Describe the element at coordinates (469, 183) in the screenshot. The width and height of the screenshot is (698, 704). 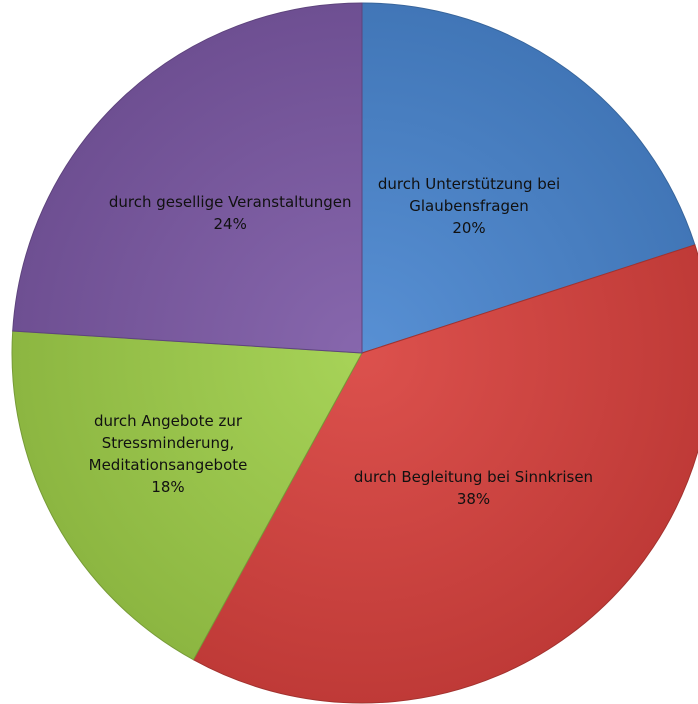
I see `slice-category-line: durch Unterstützung bei` at that location.